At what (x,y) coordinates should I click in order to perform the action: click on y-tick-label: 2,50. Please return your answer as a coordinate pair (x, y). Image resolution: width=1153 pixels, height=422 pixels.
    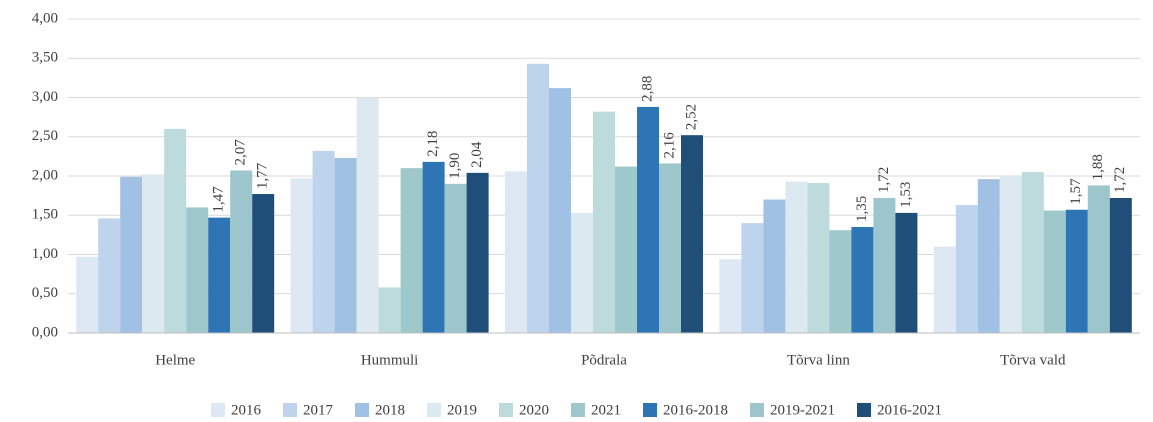
    Looking at the image, I should click on (45, 136).